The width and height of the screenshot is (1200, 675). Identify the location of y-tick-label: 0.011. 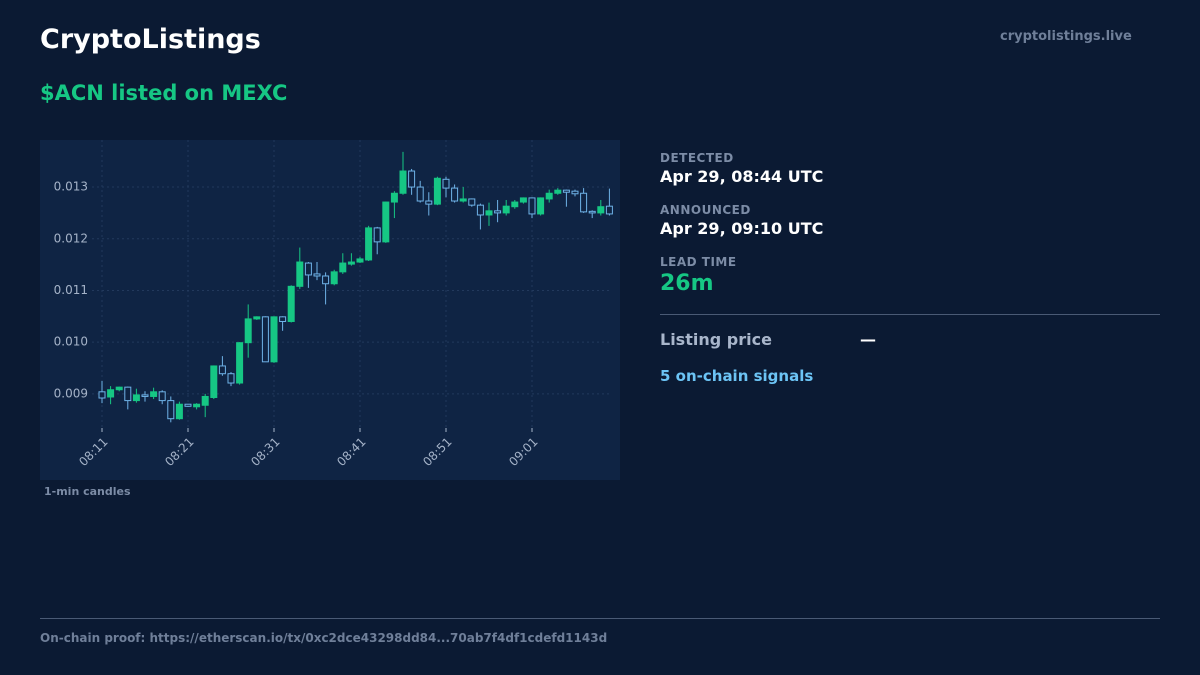
(71, 290).